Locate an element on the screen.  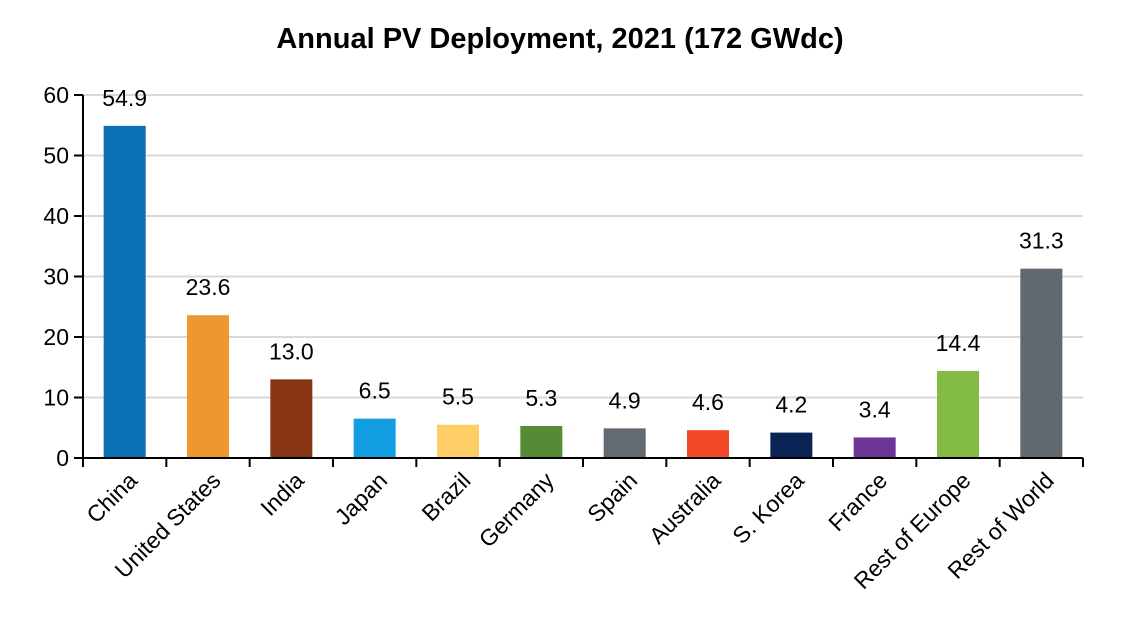
x-tick-label: Australia is located at coordinates (685, 508).